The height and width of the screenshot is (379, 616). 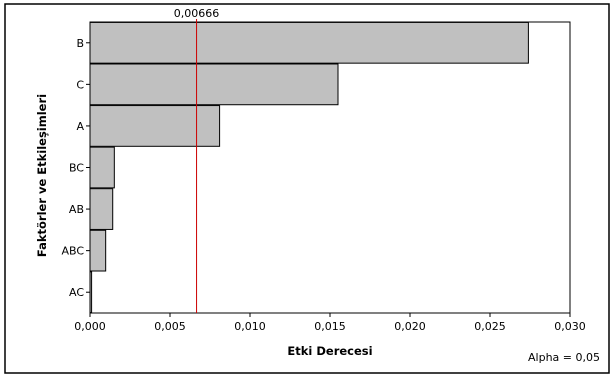 I want to click on y-tick-label: AB, so click(x=76, y=209).